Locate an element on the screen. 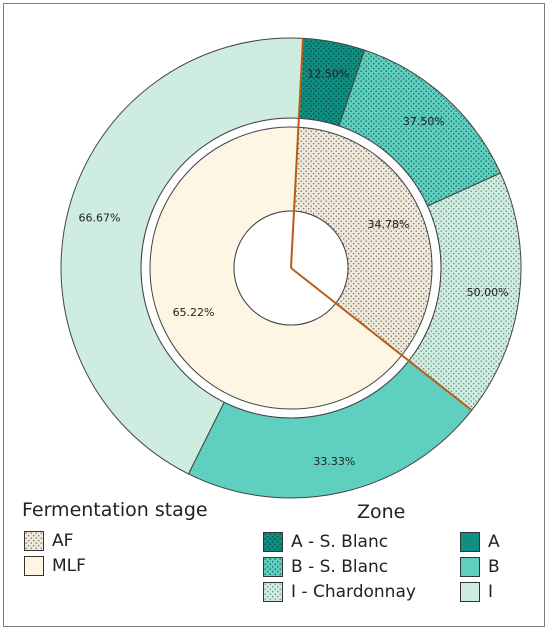  legend-swatch-i is located at coordinates (470, 592).